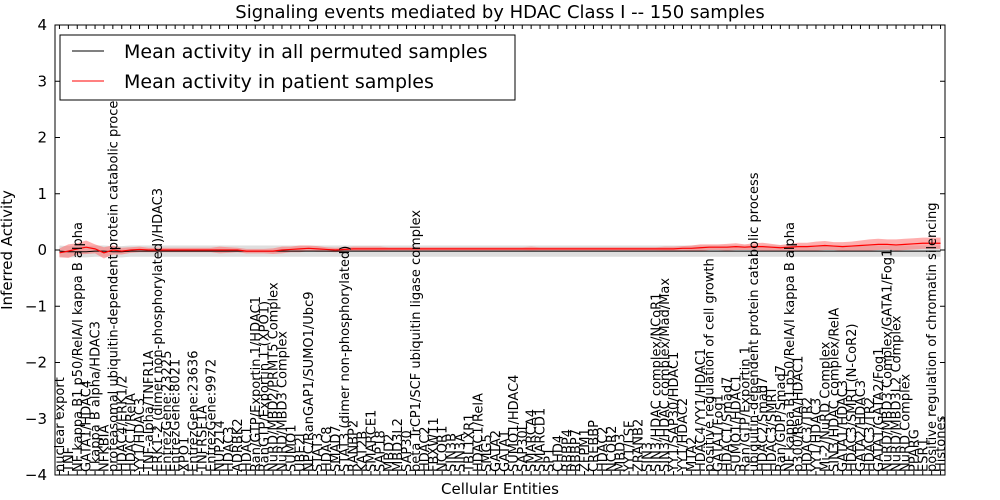  What do you see at coordinates (300, 452) in the screenshot?
I see `x-tick-label: UBE2I` at bounding box center [300, 452].